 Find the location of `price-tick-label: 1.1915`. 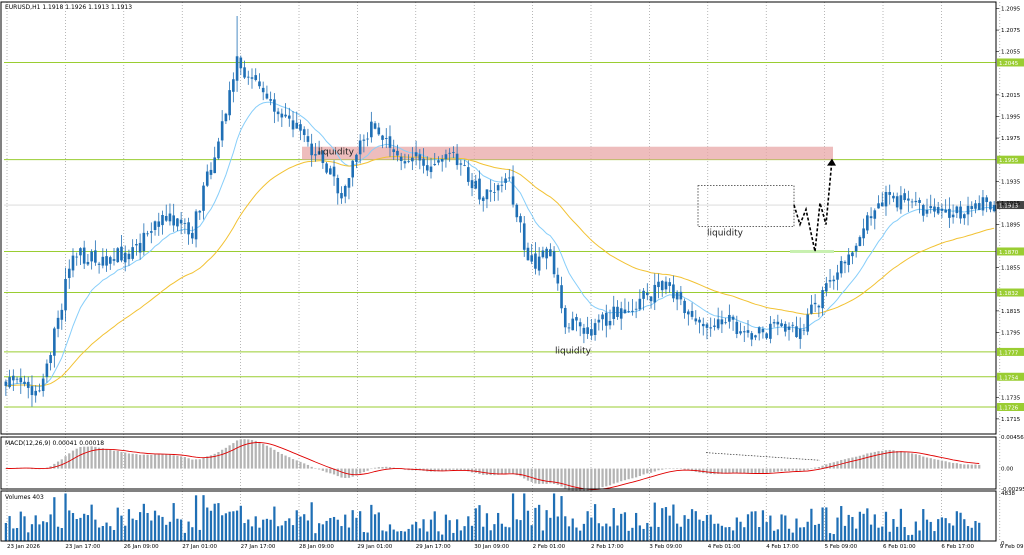

price-tick-label: 1.1915 is located at coordinates (1011, 204).